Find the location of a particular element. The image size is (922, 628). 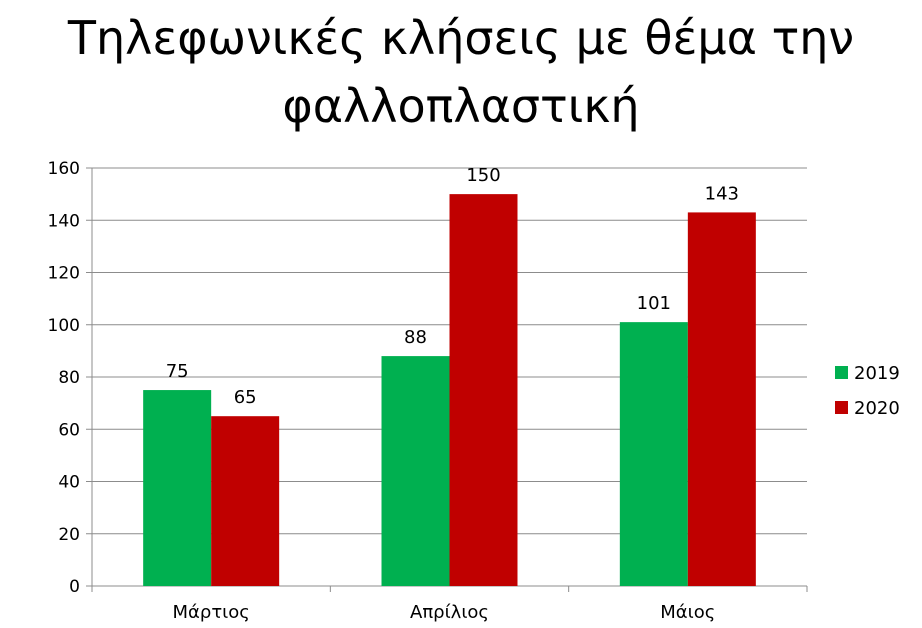

y-tick-label: 100 is located at coordinates (64, 326).